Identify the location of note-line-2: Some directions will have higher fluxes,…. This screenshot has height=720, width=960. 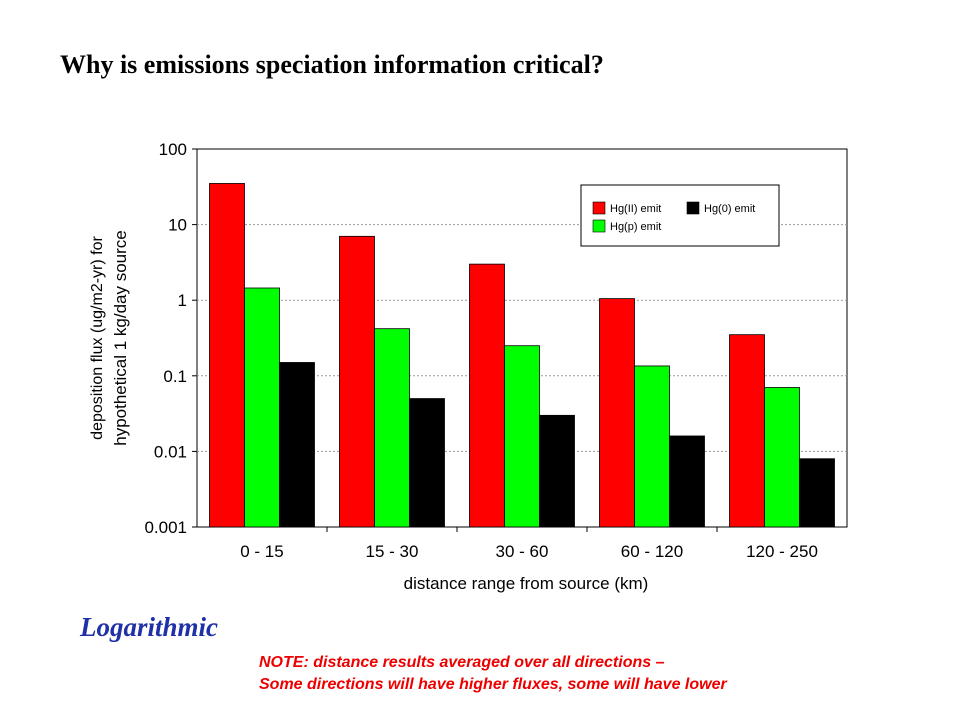
(493, 684).